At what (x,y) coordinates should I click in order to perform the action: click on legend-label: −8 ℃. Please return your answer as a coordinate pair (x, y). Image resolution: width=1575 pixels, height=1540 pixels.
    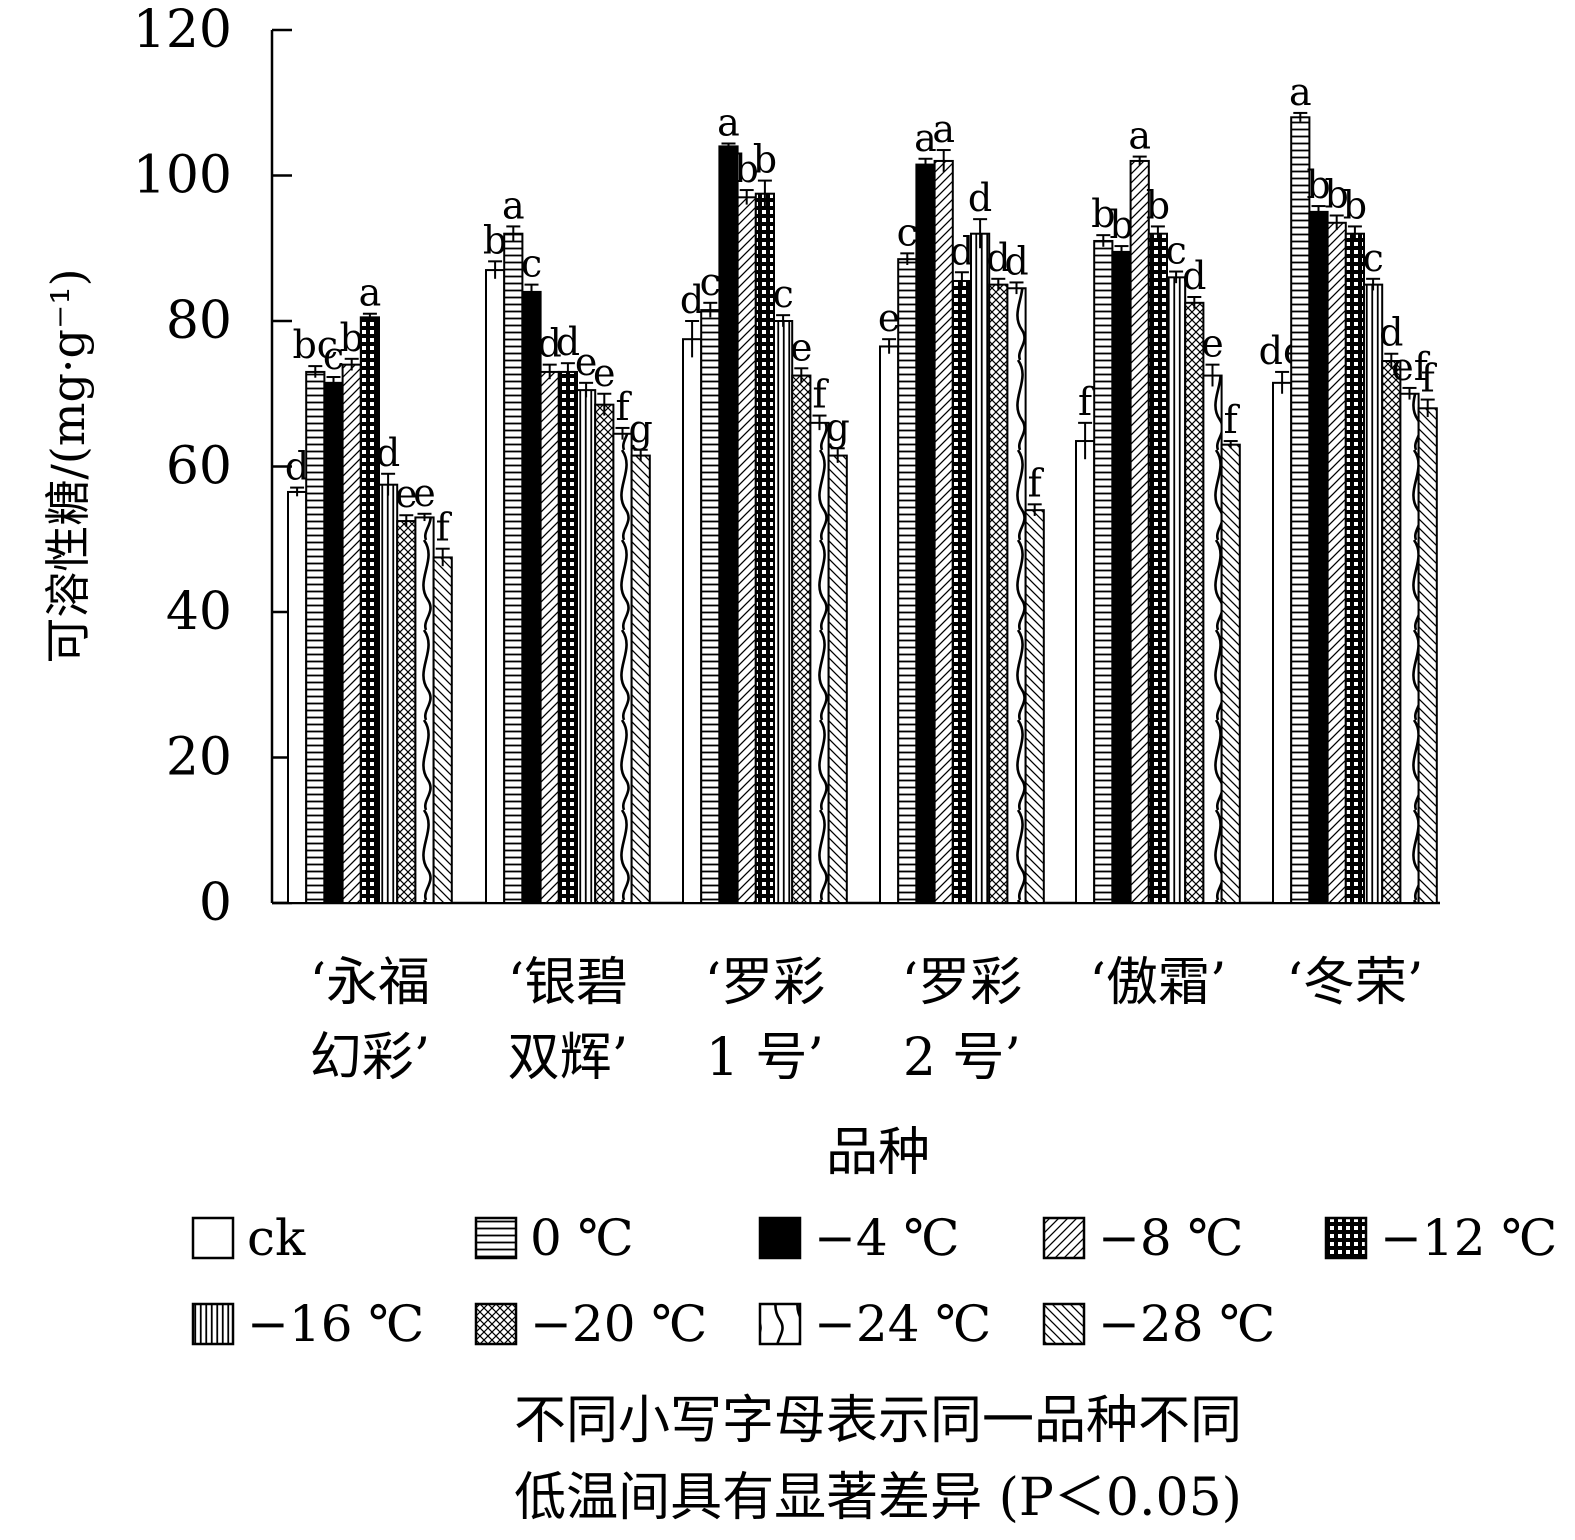
    Looking at the image, I should click on (1171, 1238).